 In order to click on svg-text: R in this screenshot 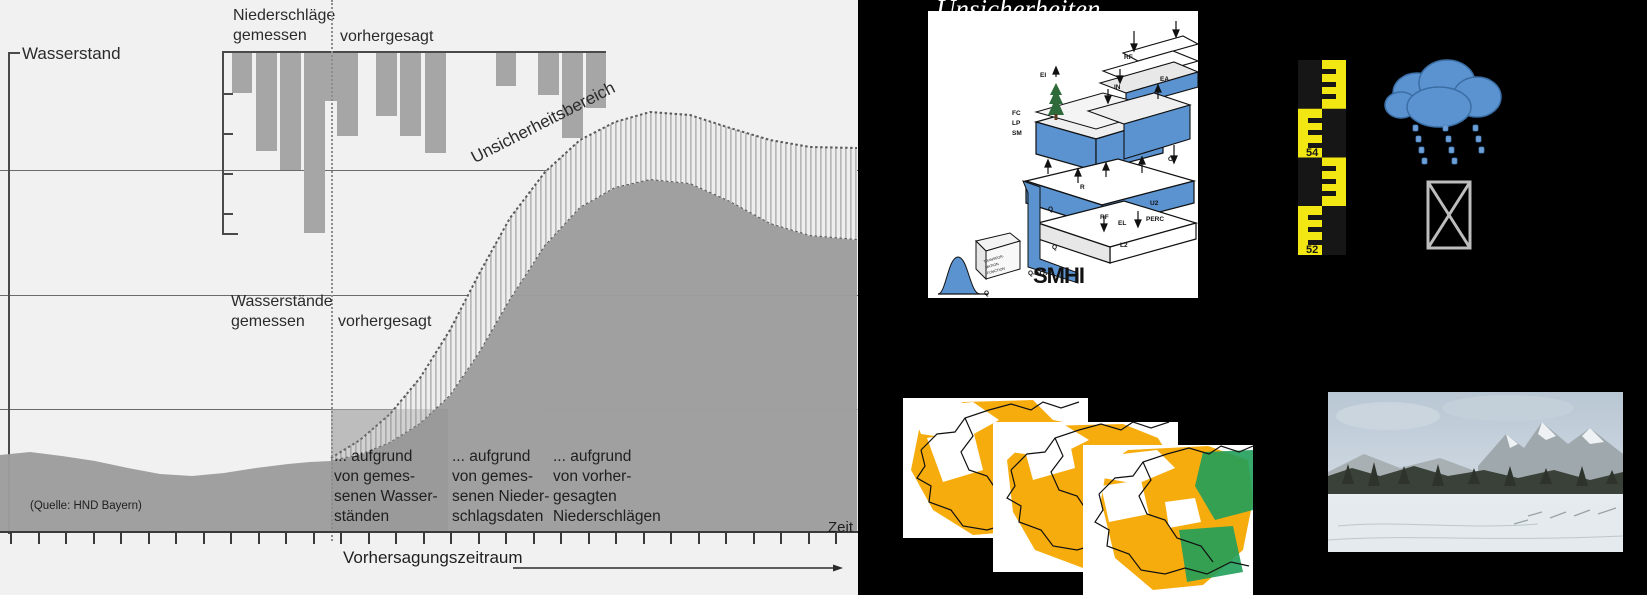, I will do `click(1082, 187)`.